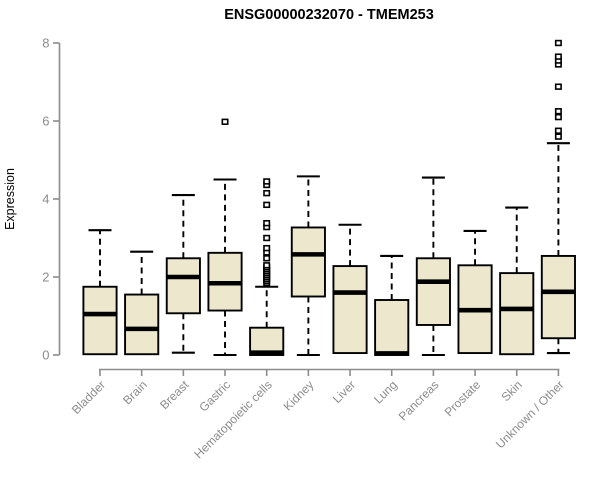 The height and width of the screenshot is (500, 600). I want to click on x-tick-label: Hematopoietic cells, so click(232, 419).